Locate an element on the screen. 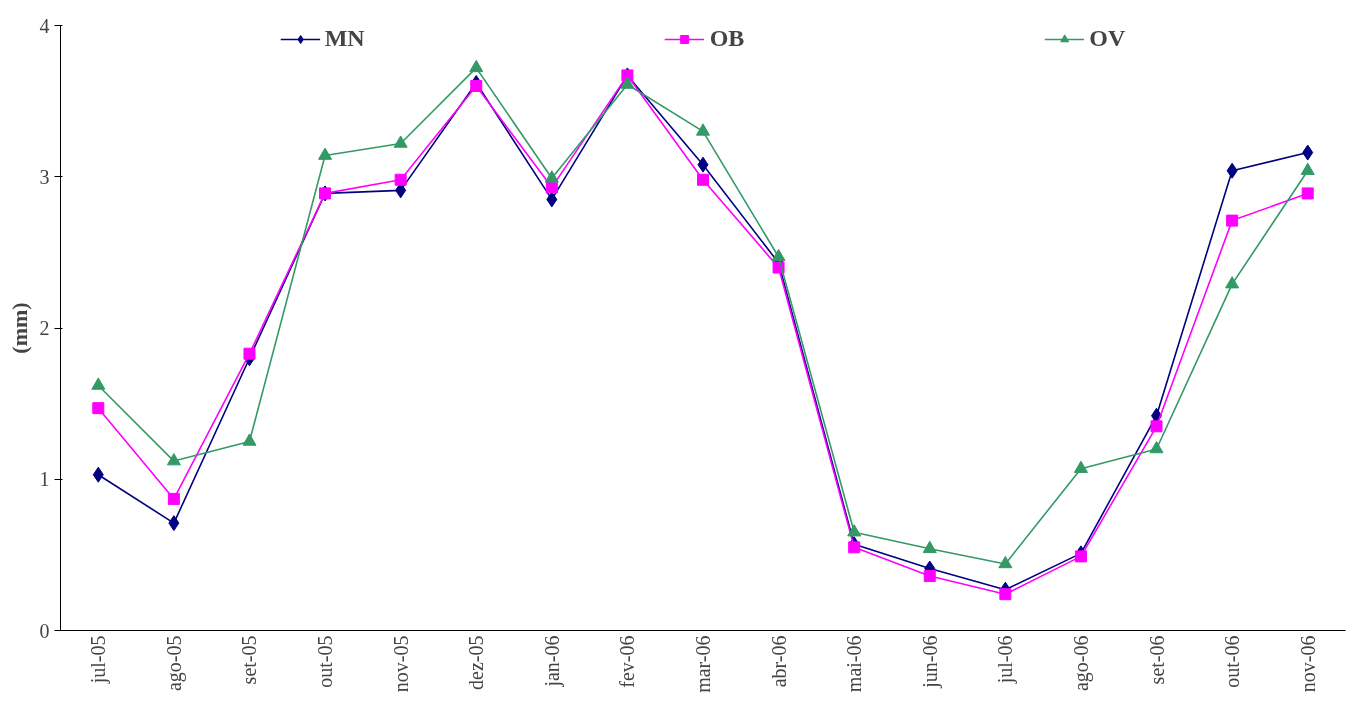 The width and height of the screenshot is (1364, 705). y-tick-label: 1 is located at coordinates (44, 479).